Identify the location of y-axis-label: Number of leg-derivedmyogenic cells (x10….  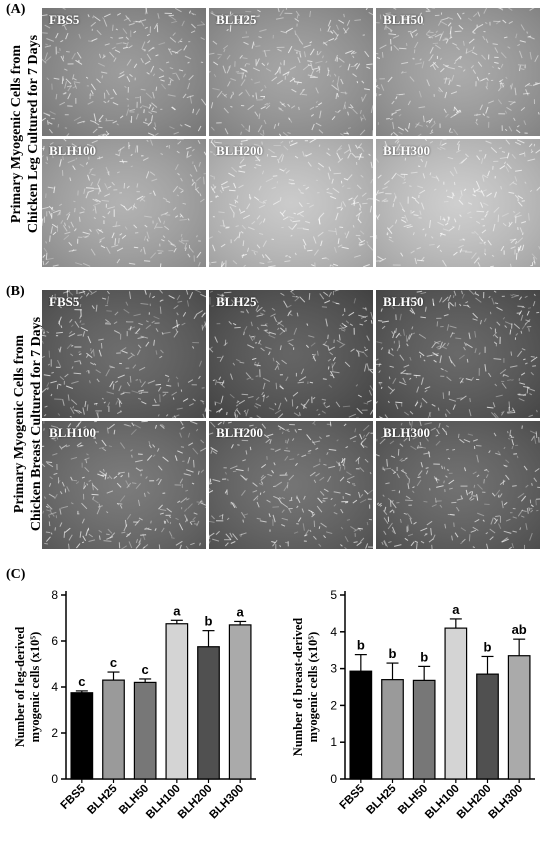
(27, 687).